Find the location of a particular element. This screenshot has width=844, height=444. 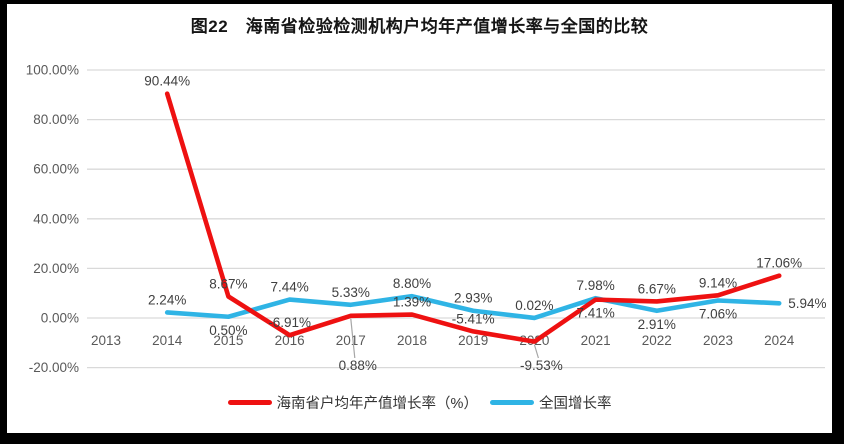

data-label: -5.41% is located at coordinates (473, 318).